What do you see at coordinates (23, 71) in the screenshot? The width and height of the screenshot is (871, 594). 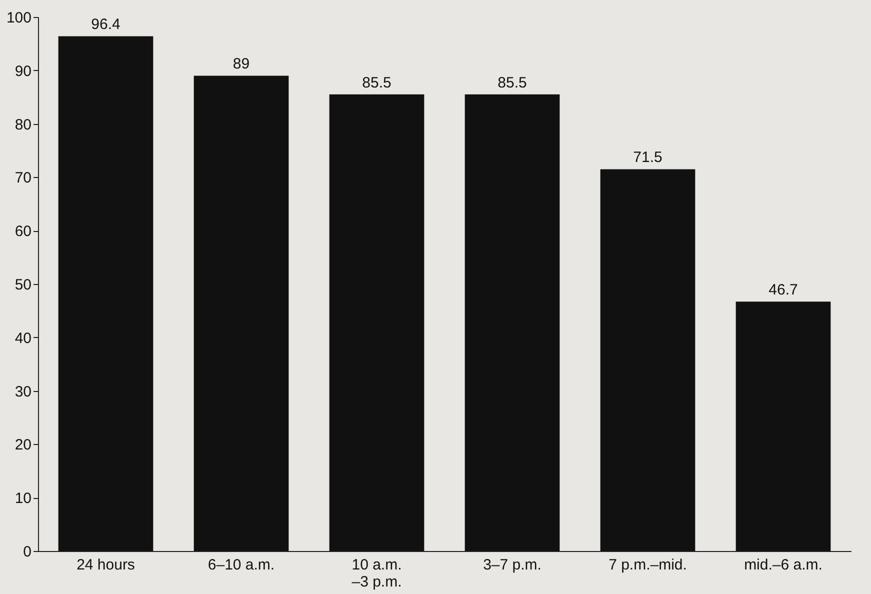 I see `y-tick-label: 90` at bounding box center [23, 71].